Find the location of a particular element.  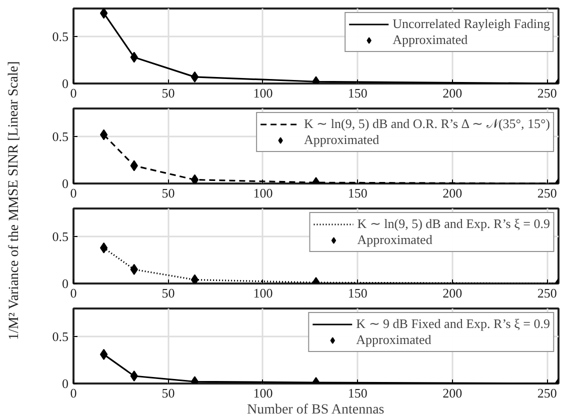

legend-label: K ∼ ln(9, 5) dB and Exp. R’s ξ = 0.9 is located at coordinates (453, 224).